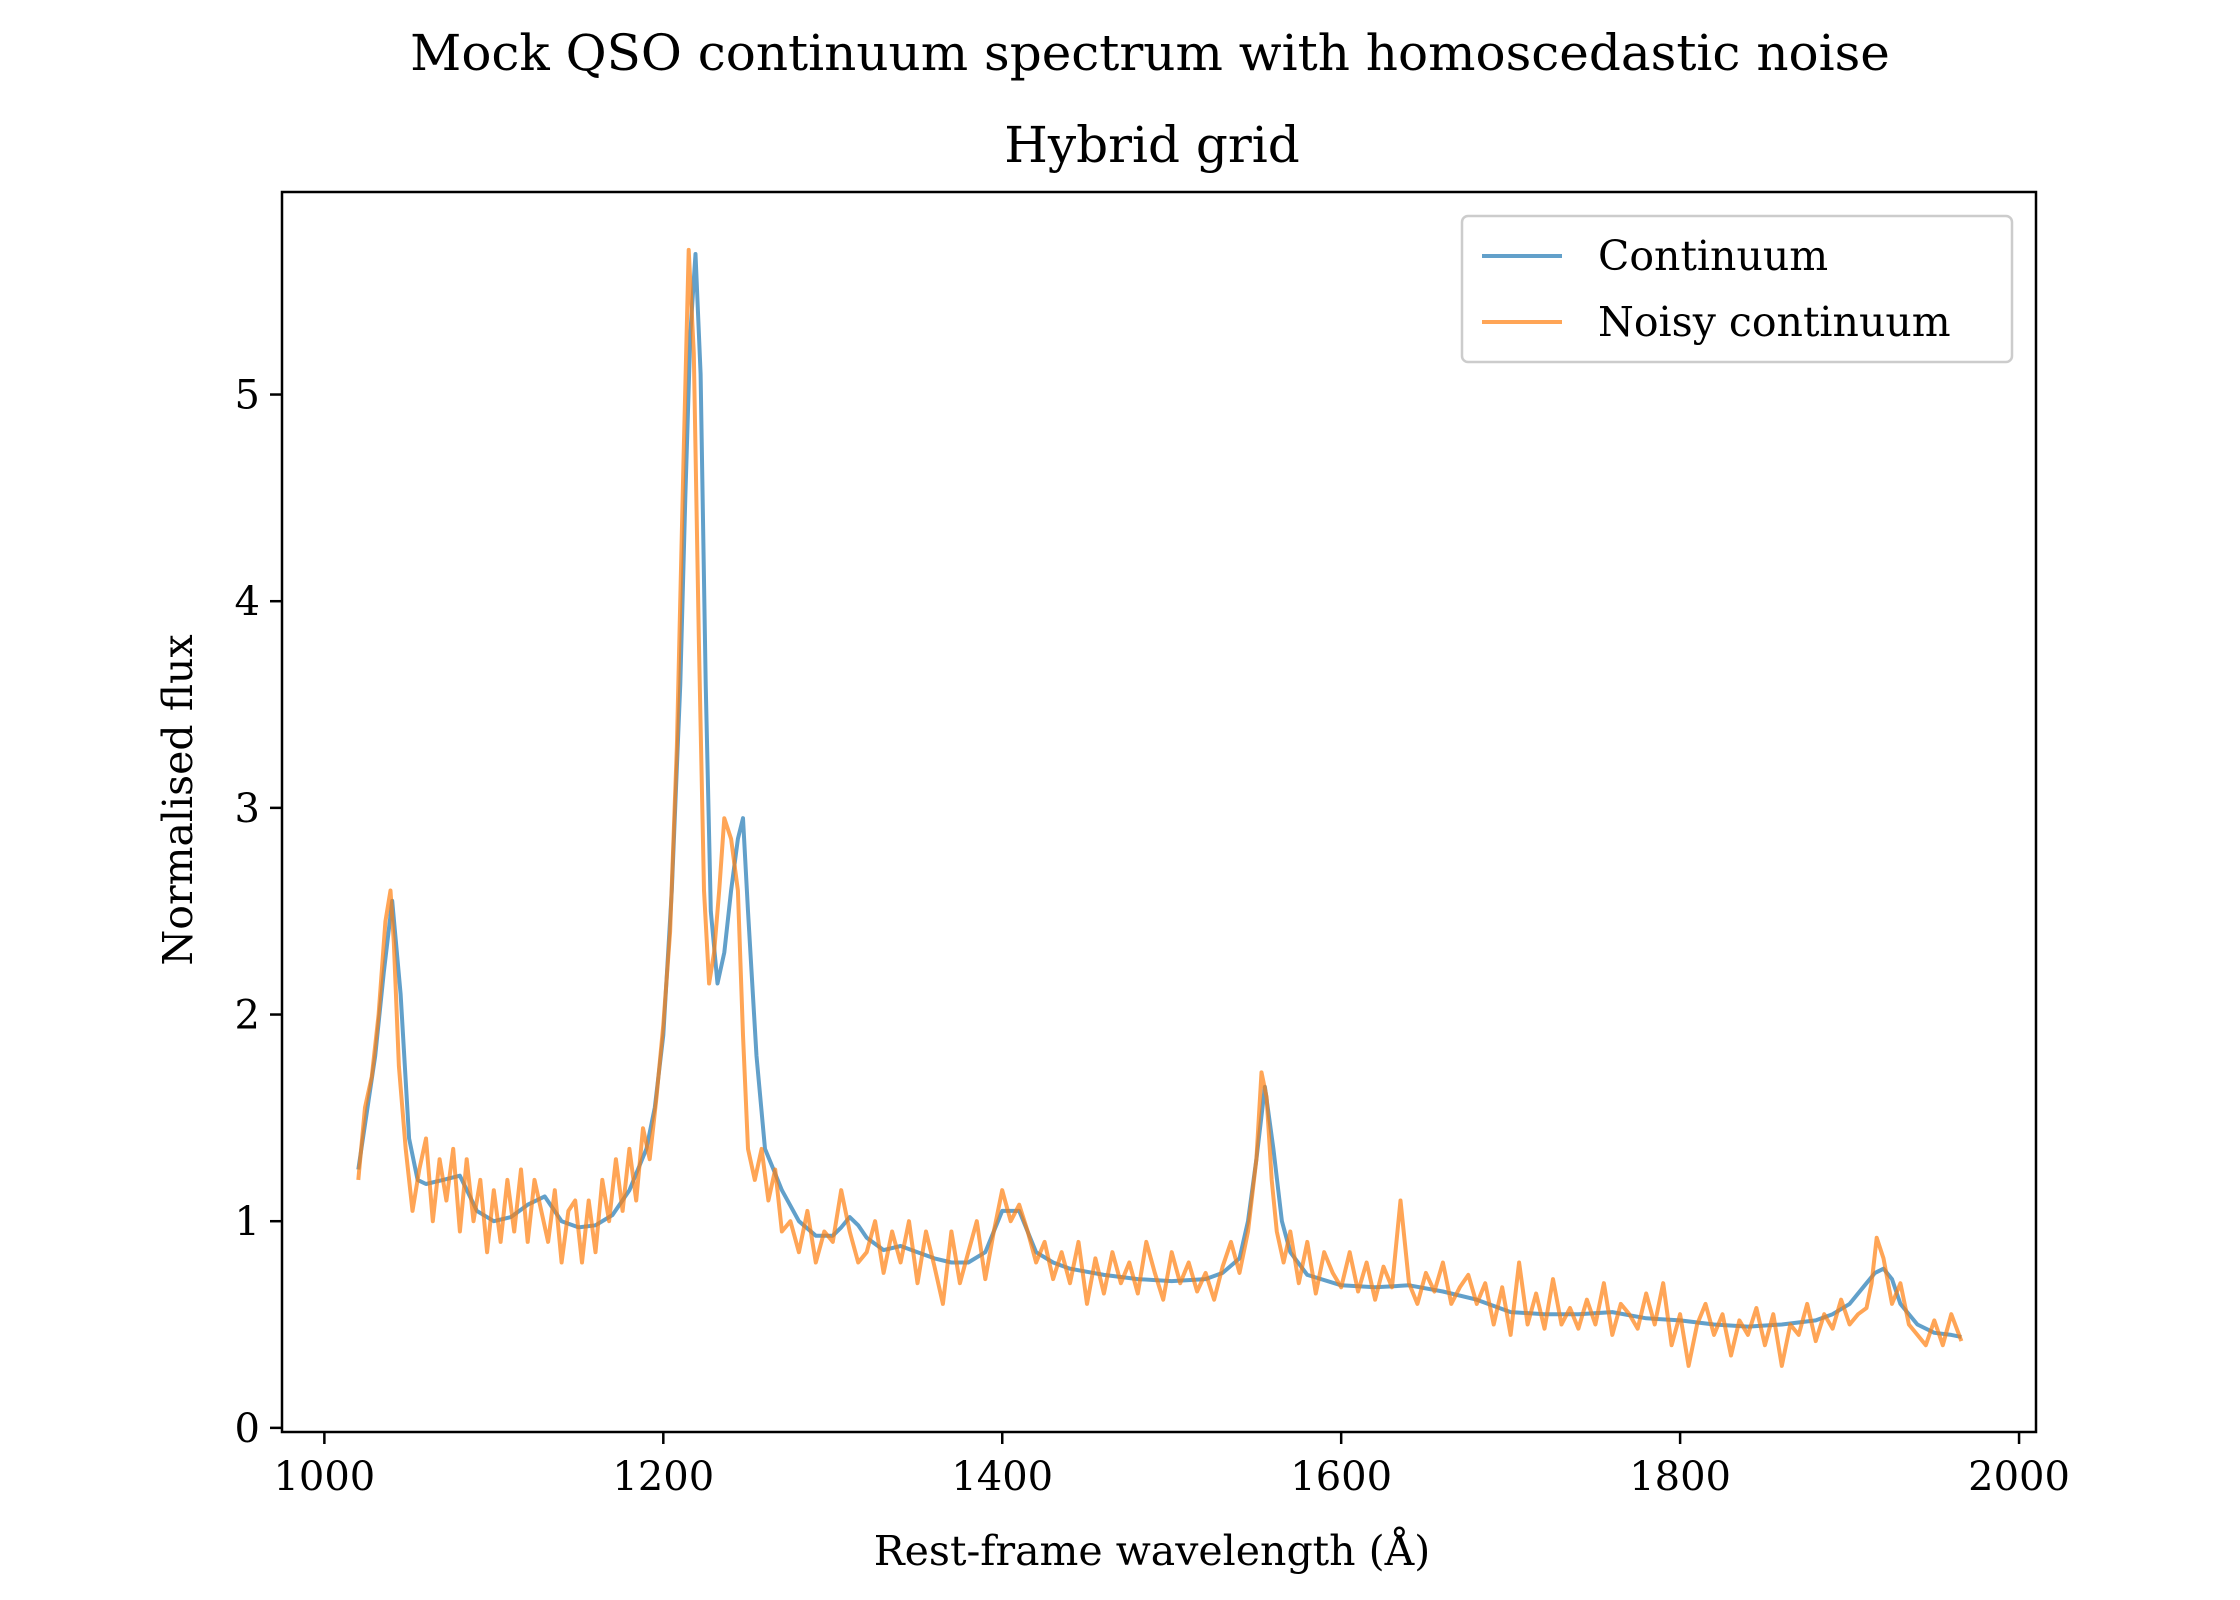  What do you see at coordinates (1152, 145) in the screenshot?
I see `chart-subtitle: Hybrid grid` at bounding box center [1152, 145].